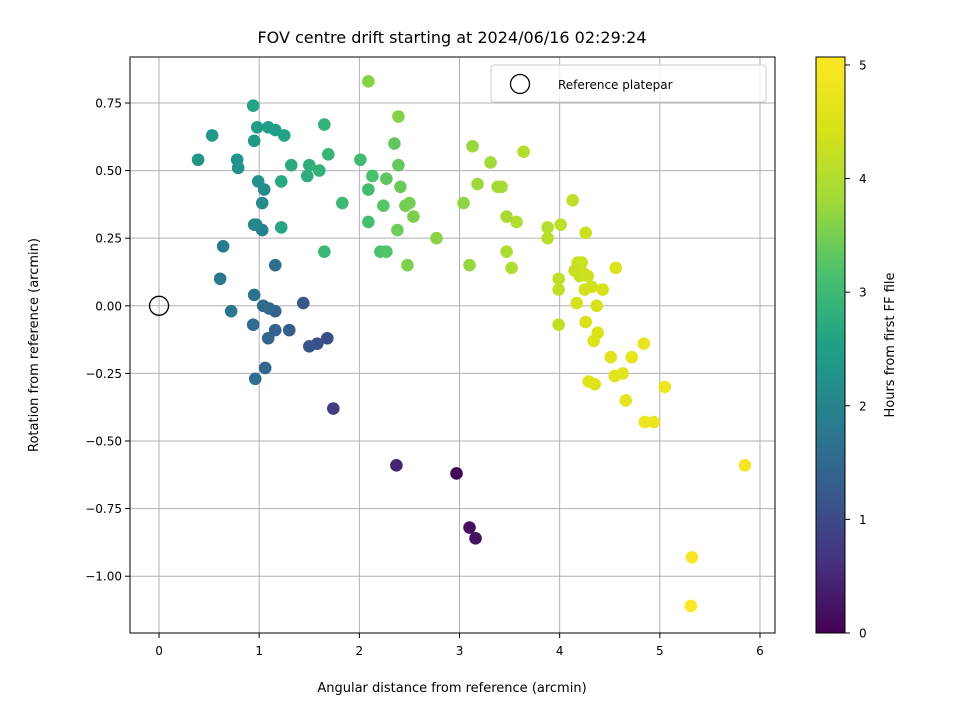 The height and width of the screenshot is (725, 960). I want to click on y-tick-label: −1.00, so click(103, 577).